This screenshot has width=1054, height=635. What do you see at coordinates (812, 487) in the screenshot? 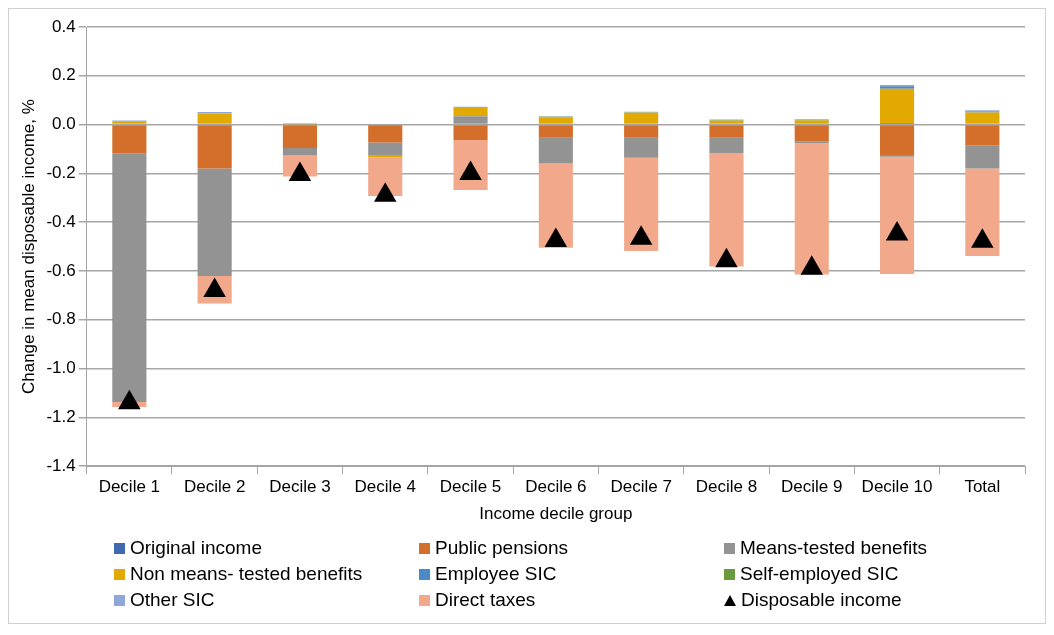
I see `x-tick-label: Decile 9` at bounding box center [812, 487].